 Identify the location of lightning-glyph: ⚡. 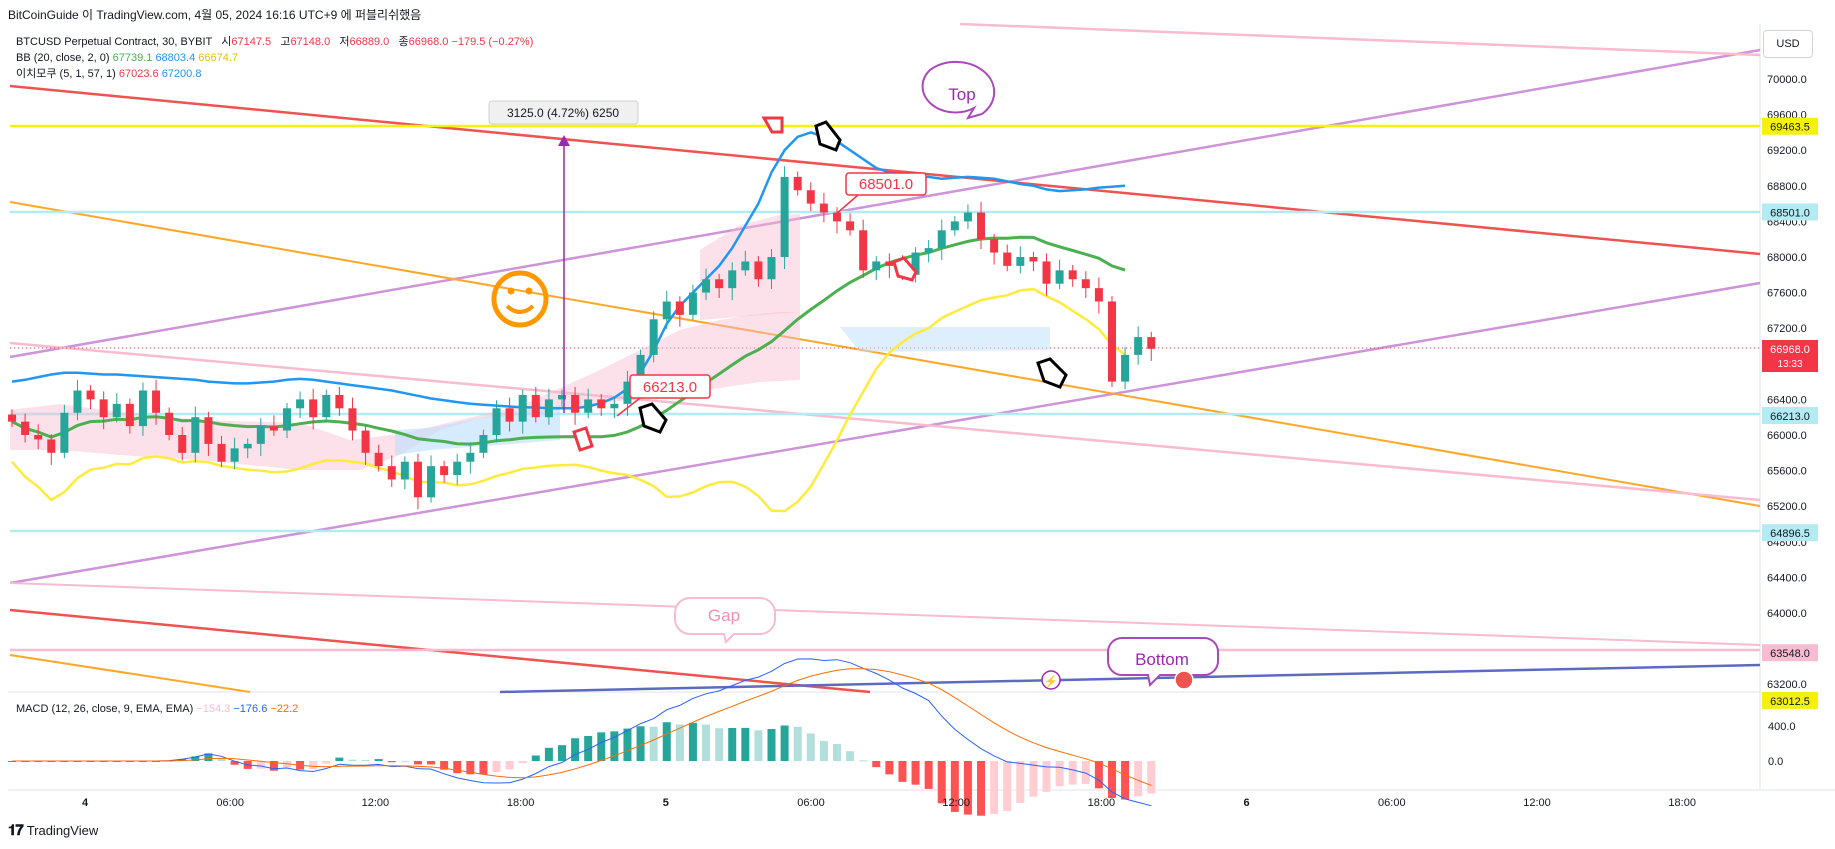
(1051, 681).